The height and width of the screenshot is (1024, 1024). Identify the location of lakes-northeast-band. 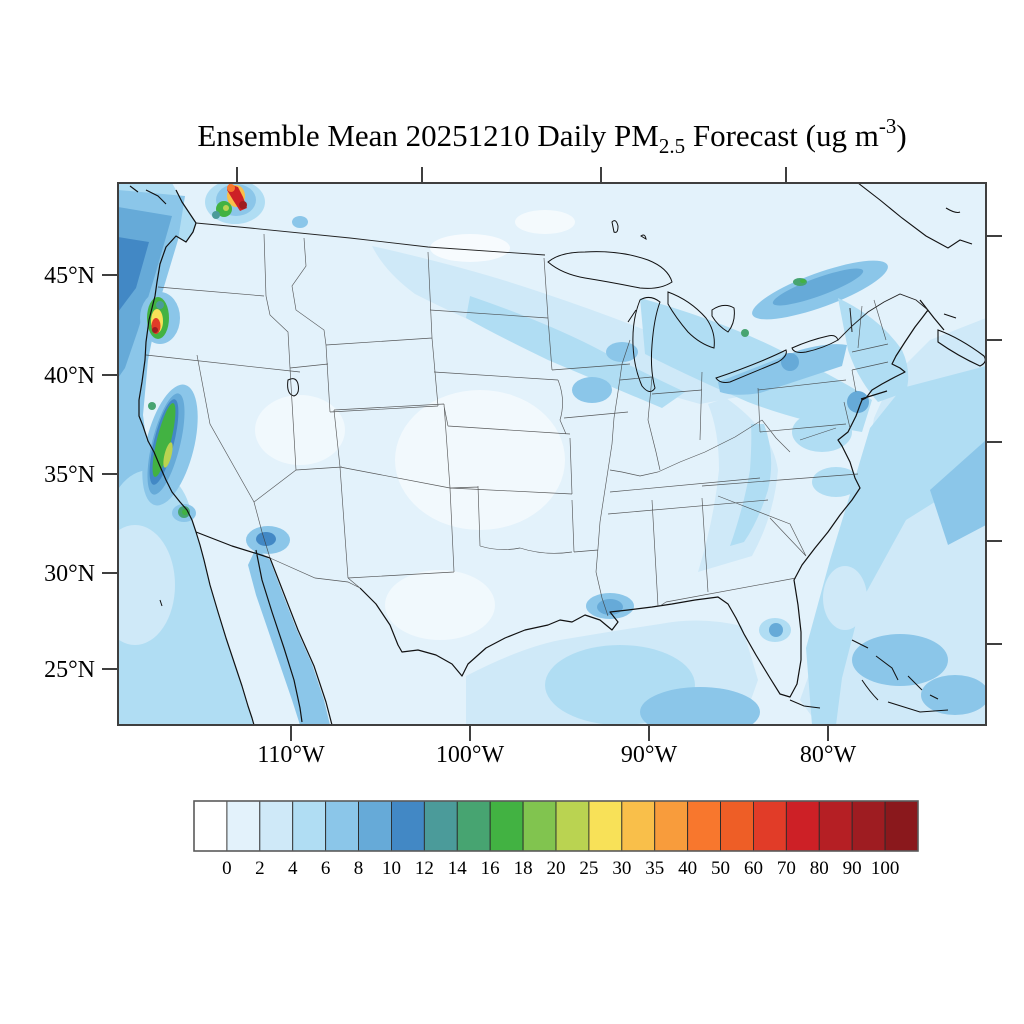
(756, 365).